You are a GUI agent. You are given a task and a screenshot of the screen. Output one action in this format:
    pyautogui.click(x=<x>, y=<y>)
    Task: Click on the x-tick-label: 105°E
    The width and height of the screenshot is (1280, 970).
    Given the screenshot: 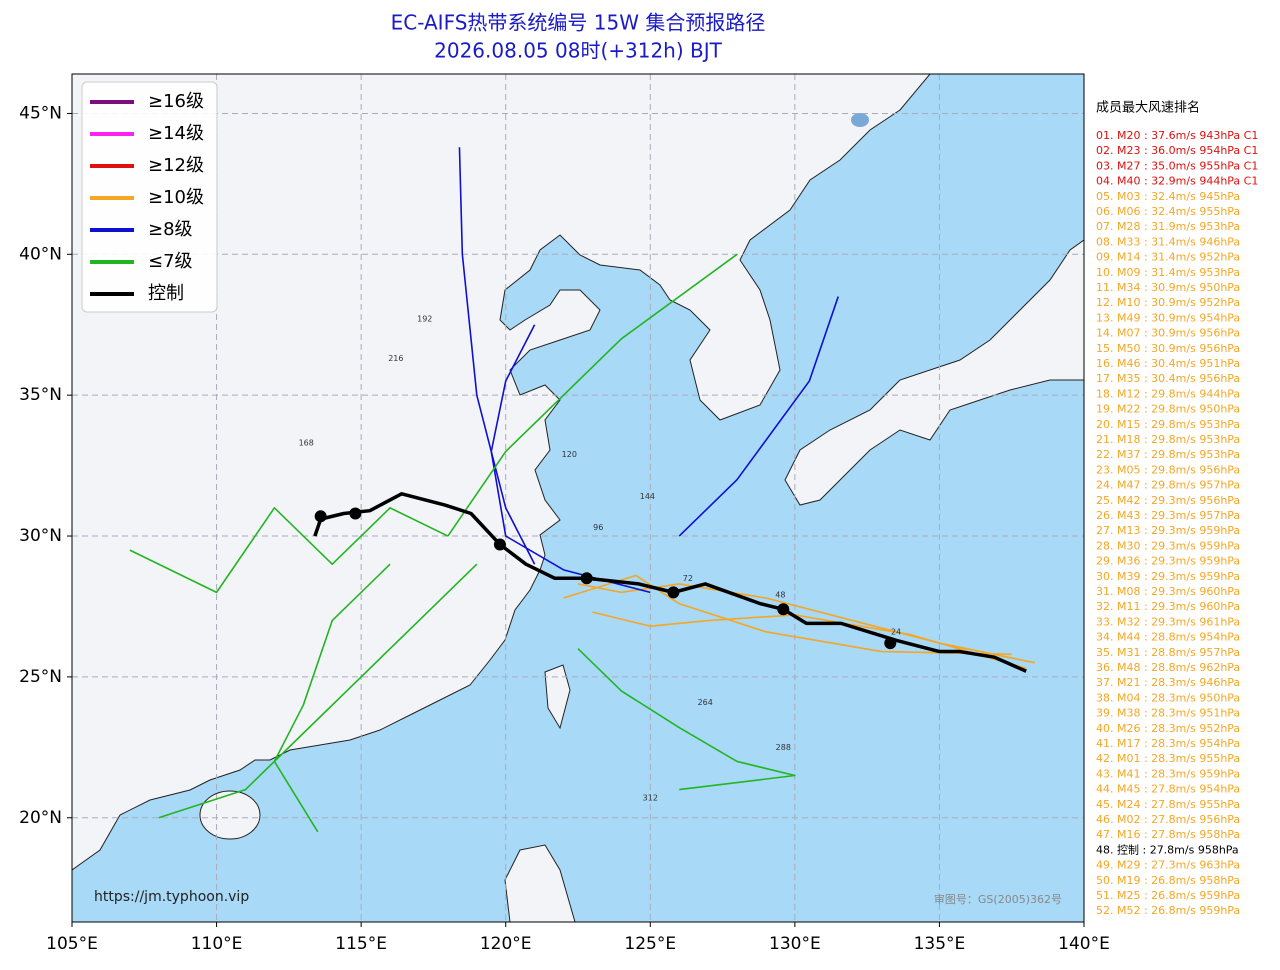 What is the action you would take?
    pyautogui.click(x=72, y=944)
    